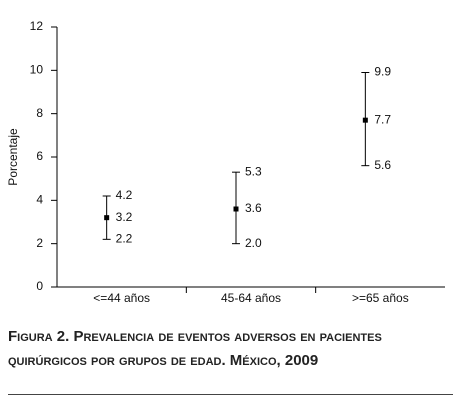  I want to click on y-axis-label: Porcentaje, so click(13, 157).